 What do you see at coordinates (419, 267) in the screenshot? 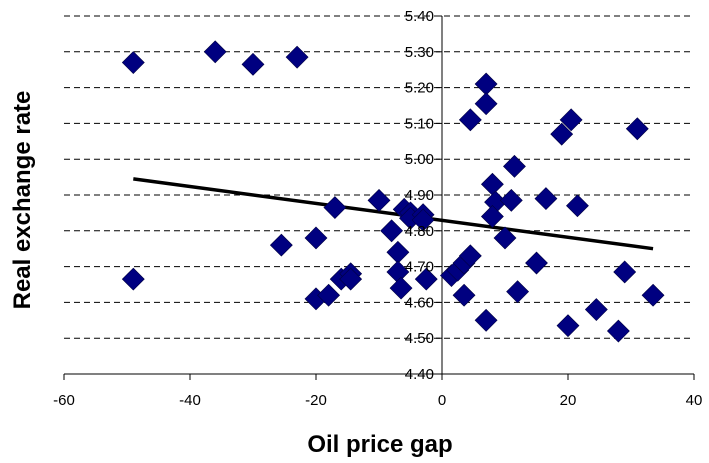
I see `y-tick-label: 4.70` at bounding box center [419, 267].